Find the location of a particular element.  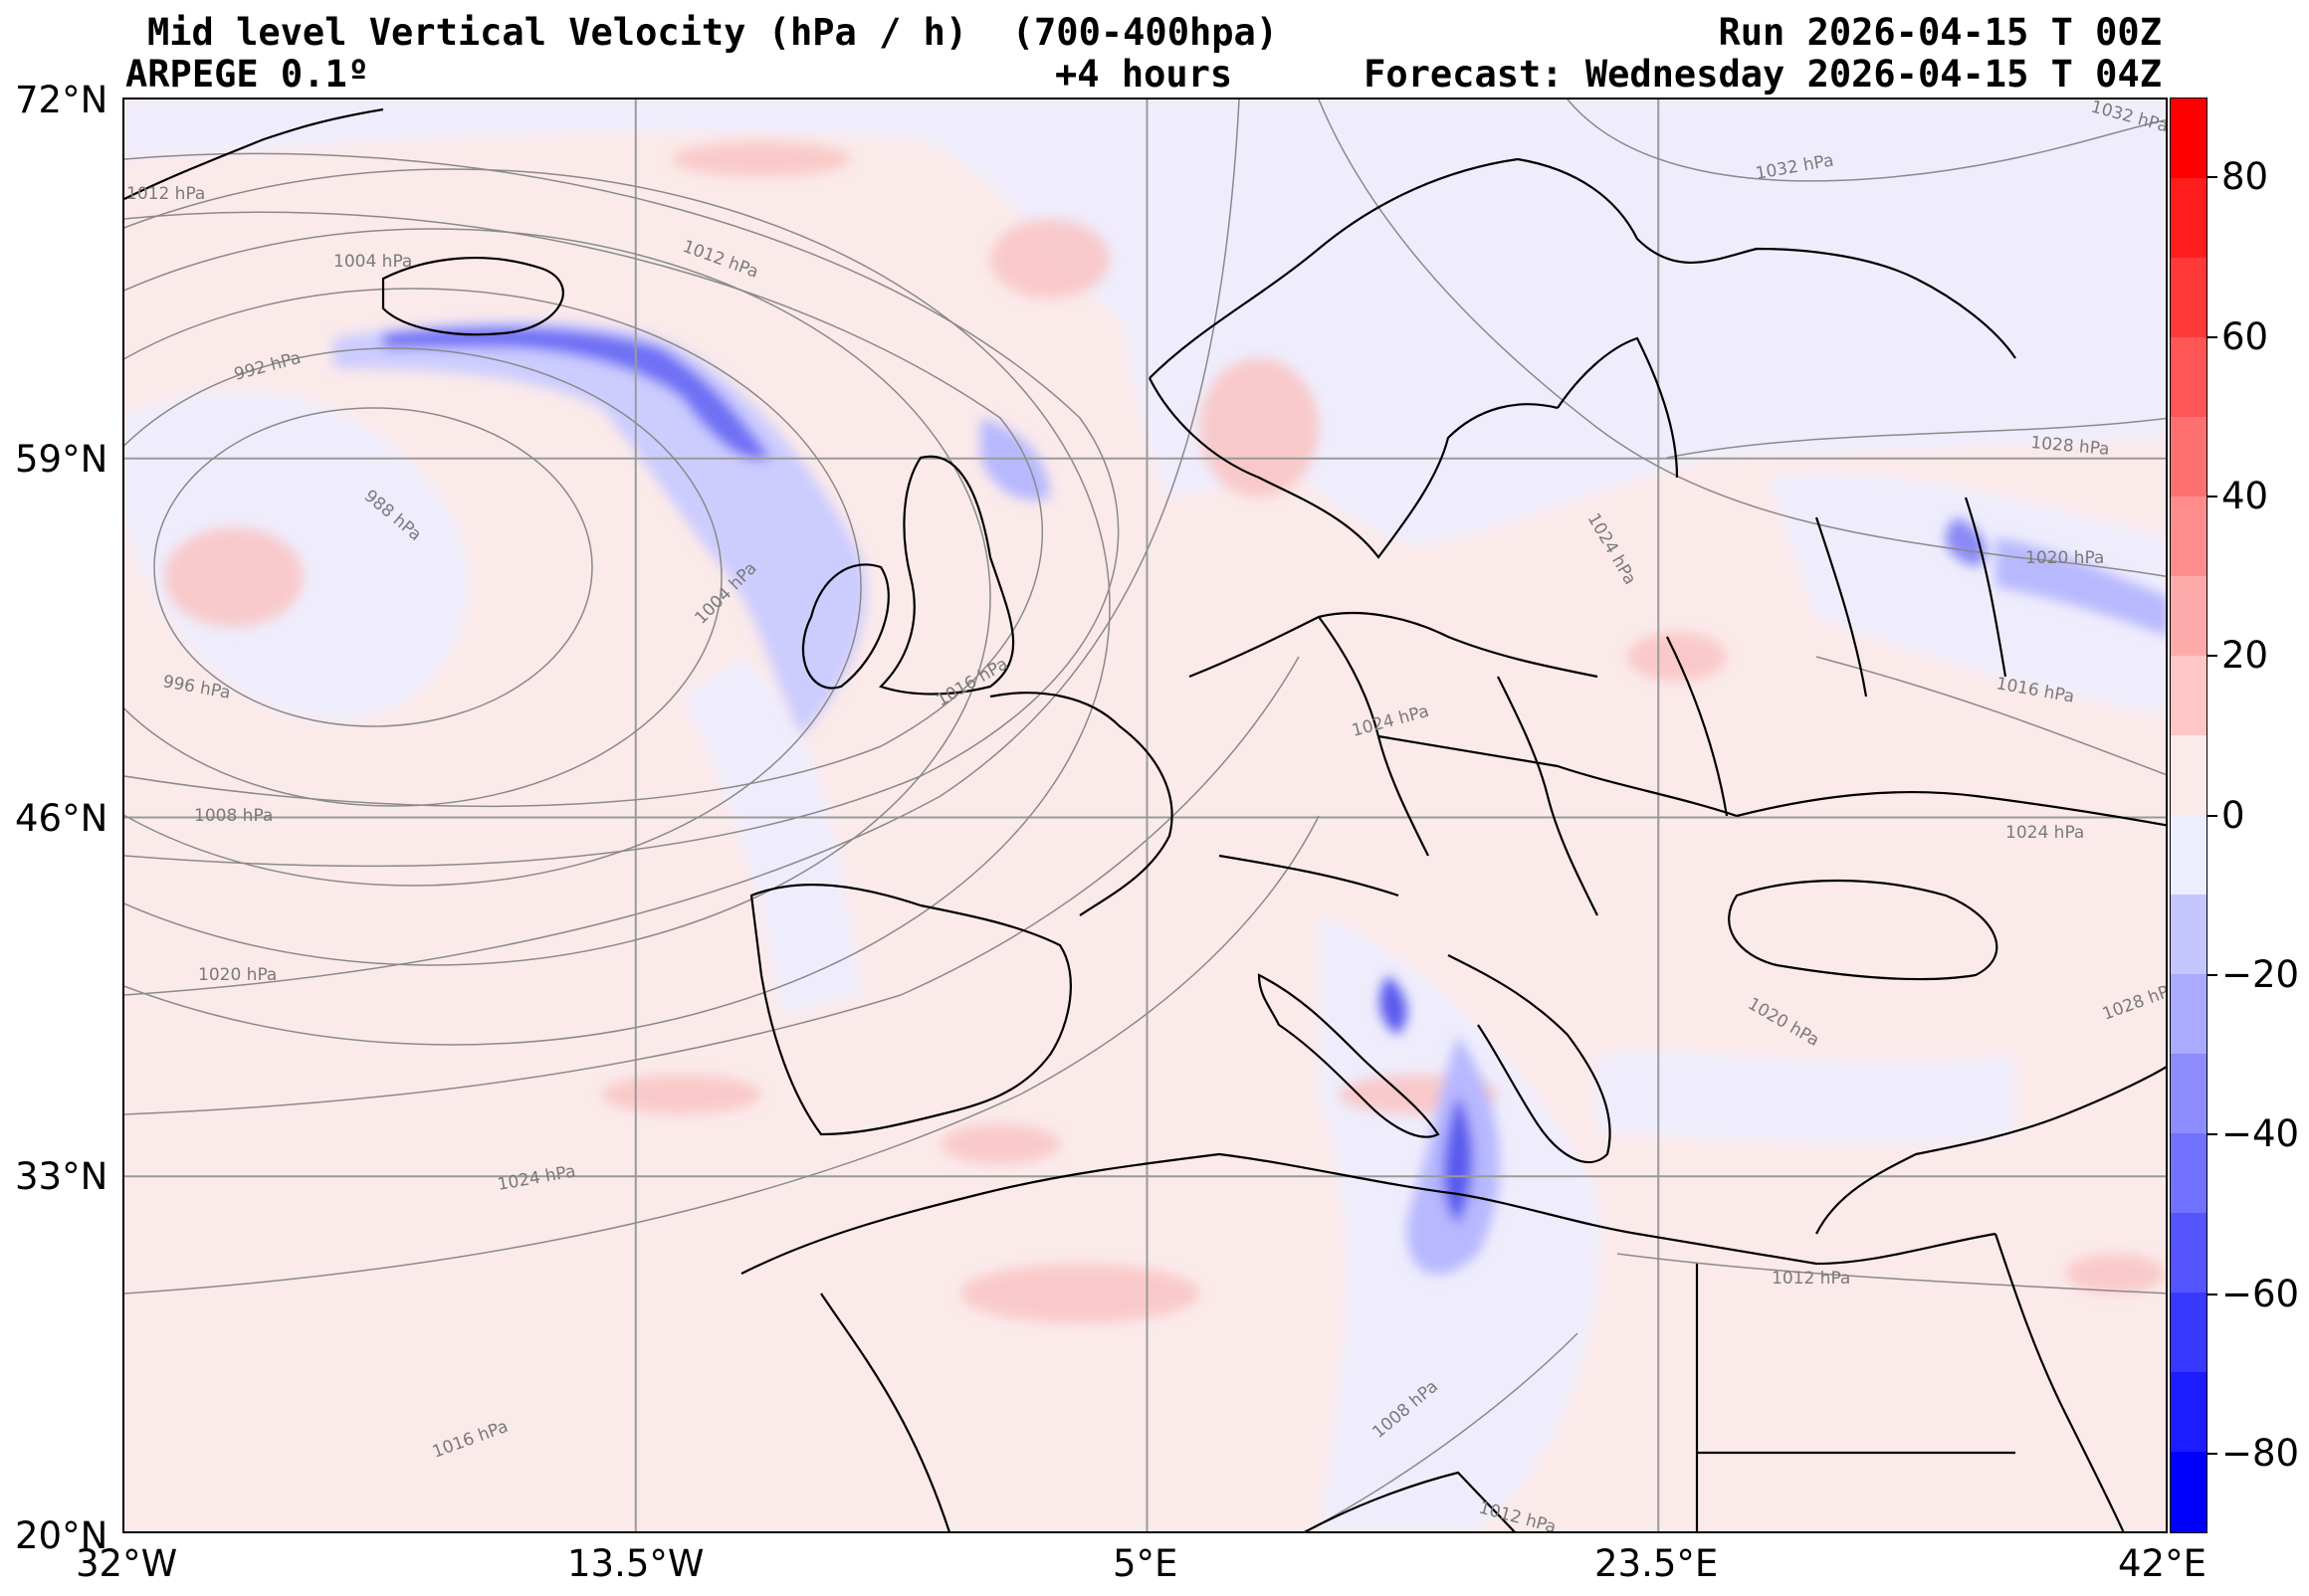

colorbar-tick-label: 20 is located at coordinates (2245, 656).